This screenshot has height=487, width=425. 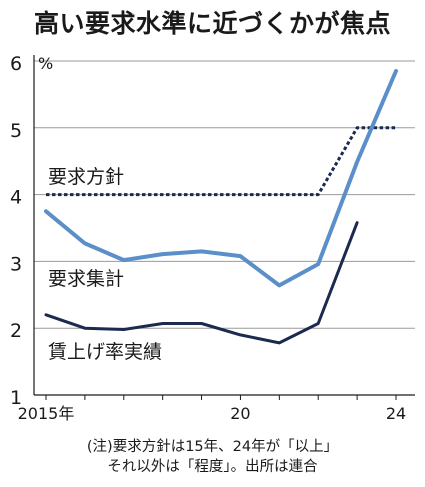 I want to click on y-tick-label: 5, so click(x=16, y=131).